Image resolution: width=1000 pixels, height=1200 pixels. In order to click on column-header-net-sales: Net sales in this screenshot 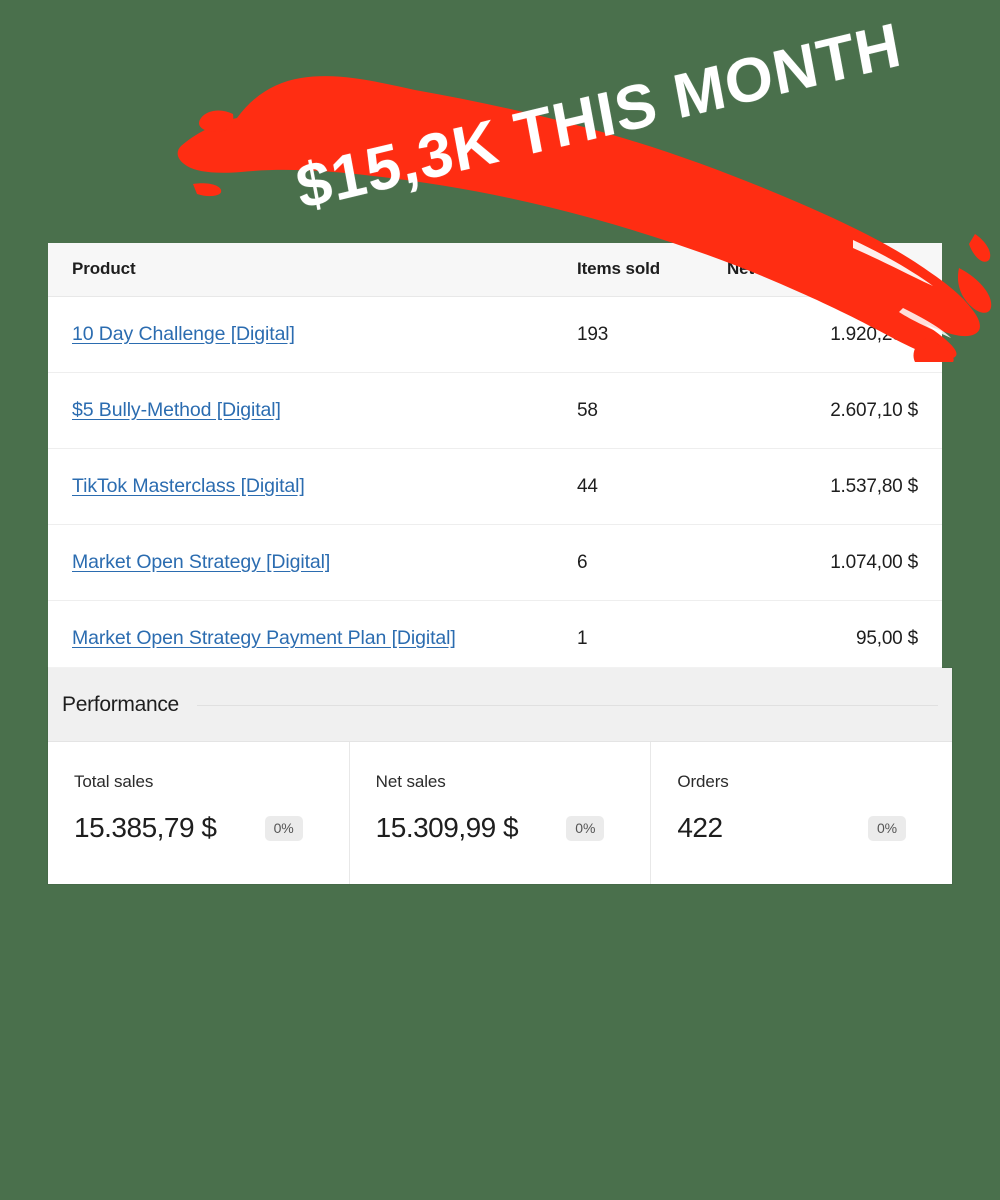, I will do `click(822, 270)`.